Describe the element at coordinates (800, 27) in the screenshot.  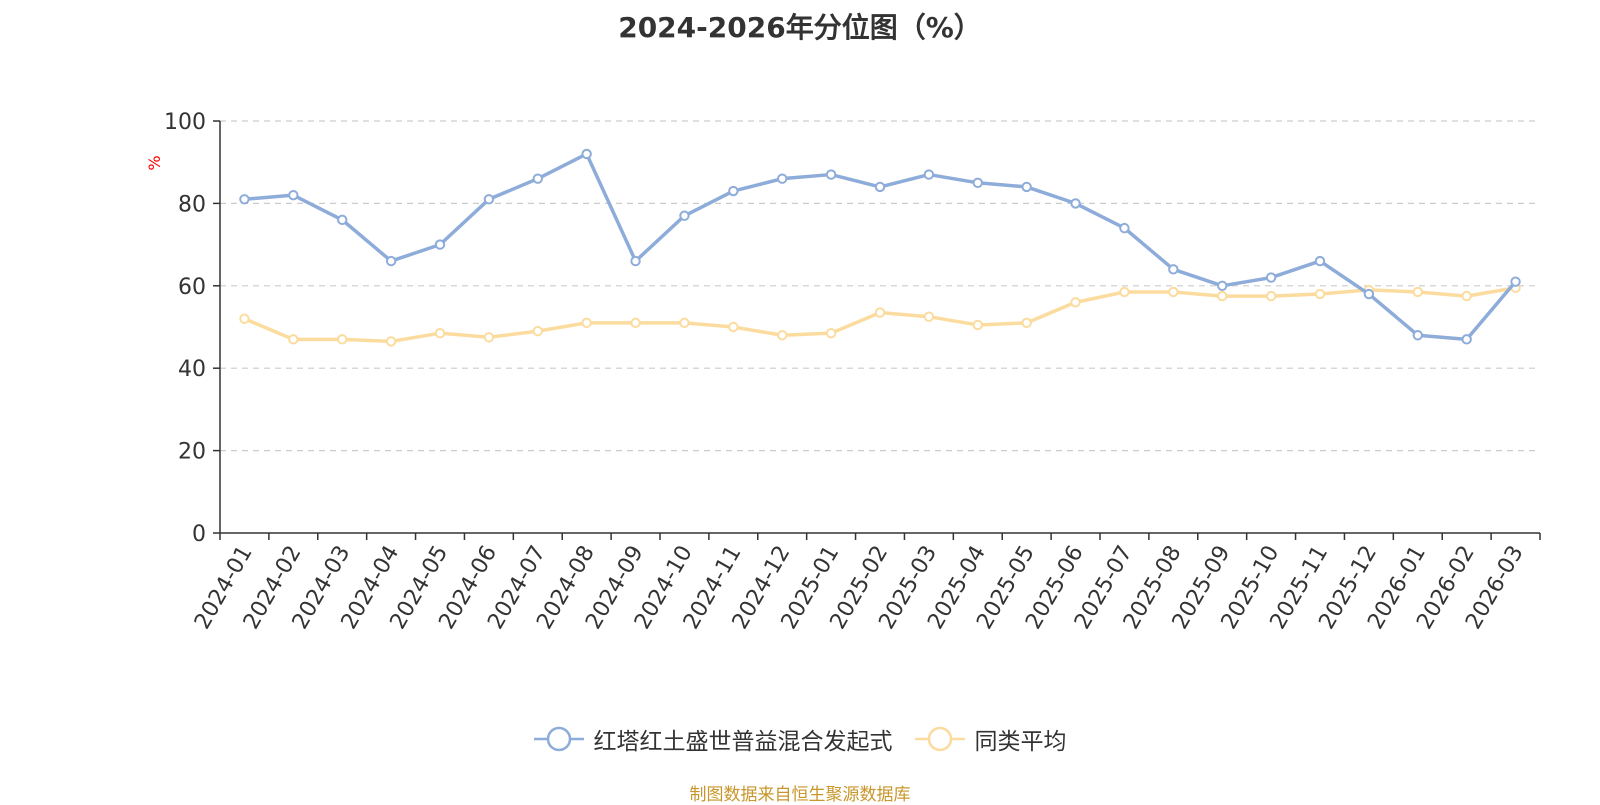
I see `chart-title: 2024-2026年分位图（%）` at that location.